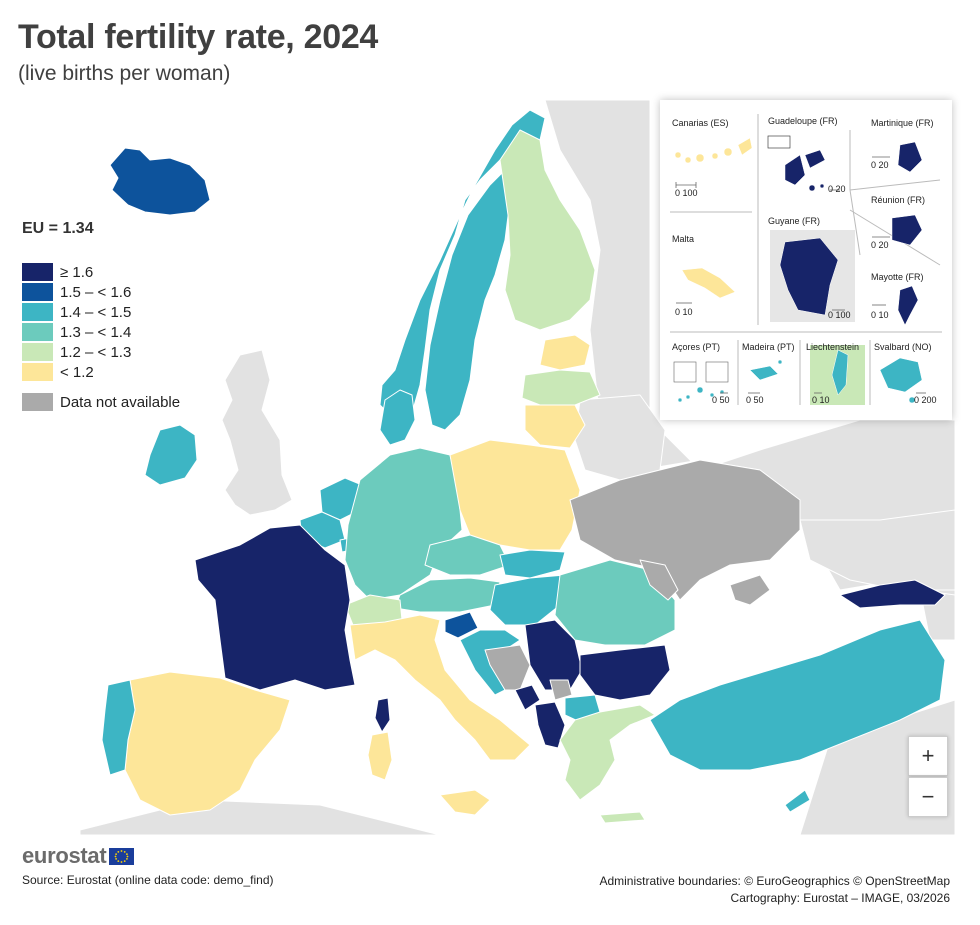  I want to click on region-turkey, so click(797, 695).